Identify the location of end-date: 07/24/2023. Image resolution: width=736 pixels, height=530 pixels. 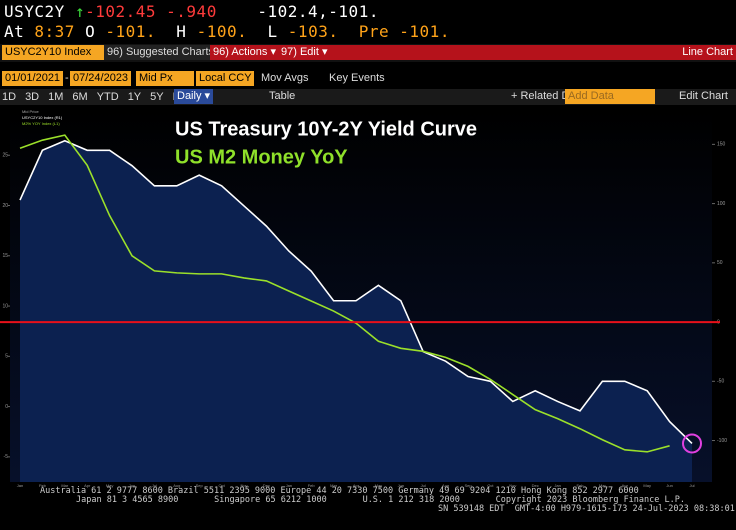
(101, 78).